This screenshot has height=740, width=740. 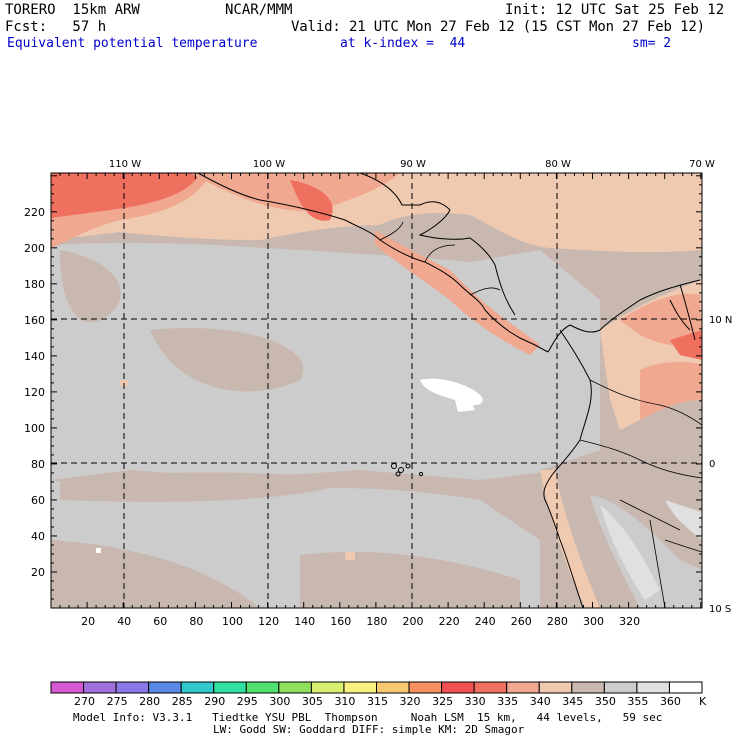 What do you see at coordinates (593, 621) in the screenshot?
I see `x-tick-300: 300` at bounding box center [593, 621].